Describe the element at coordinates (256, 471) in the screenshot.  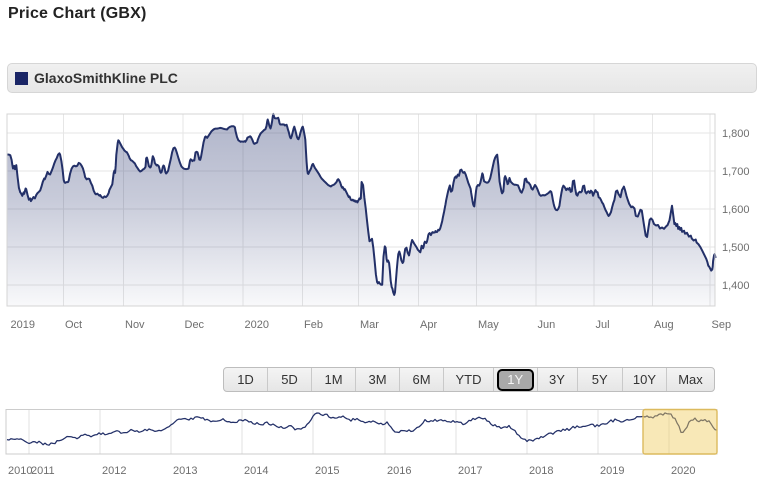
I see `svg-text: 2014` at that location.